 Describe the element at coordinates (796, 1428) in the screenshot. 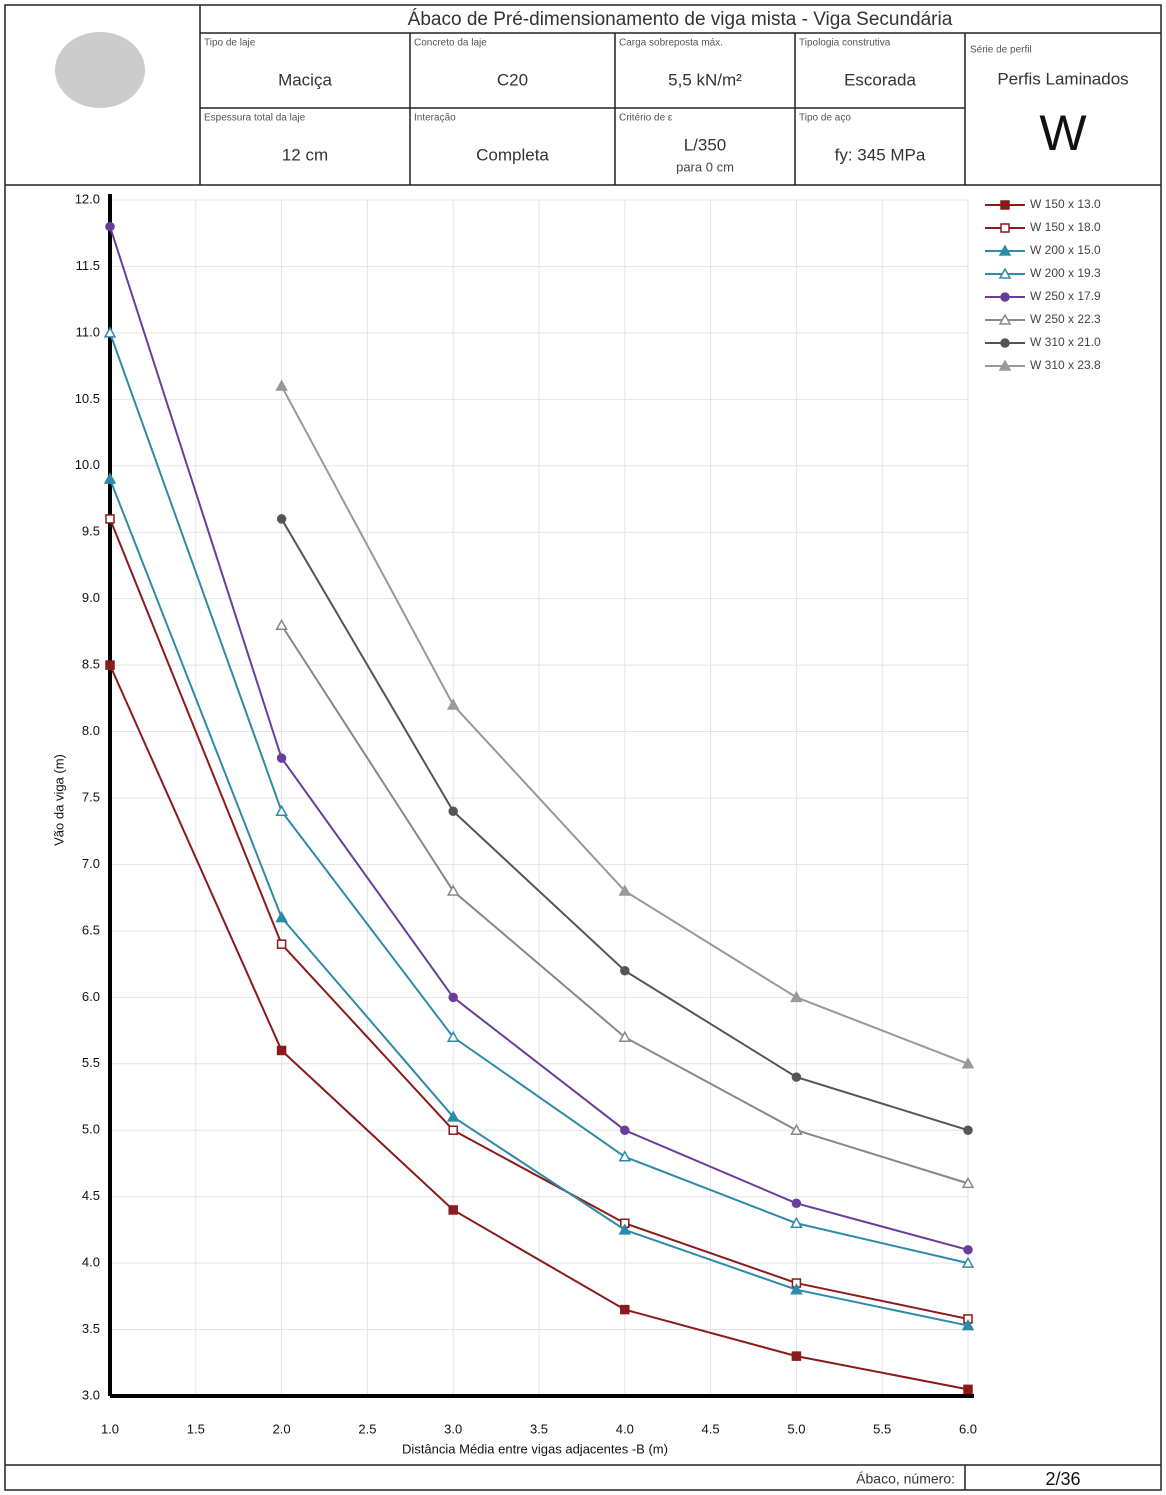

I see `x-tick-label: 5.0` at that location.